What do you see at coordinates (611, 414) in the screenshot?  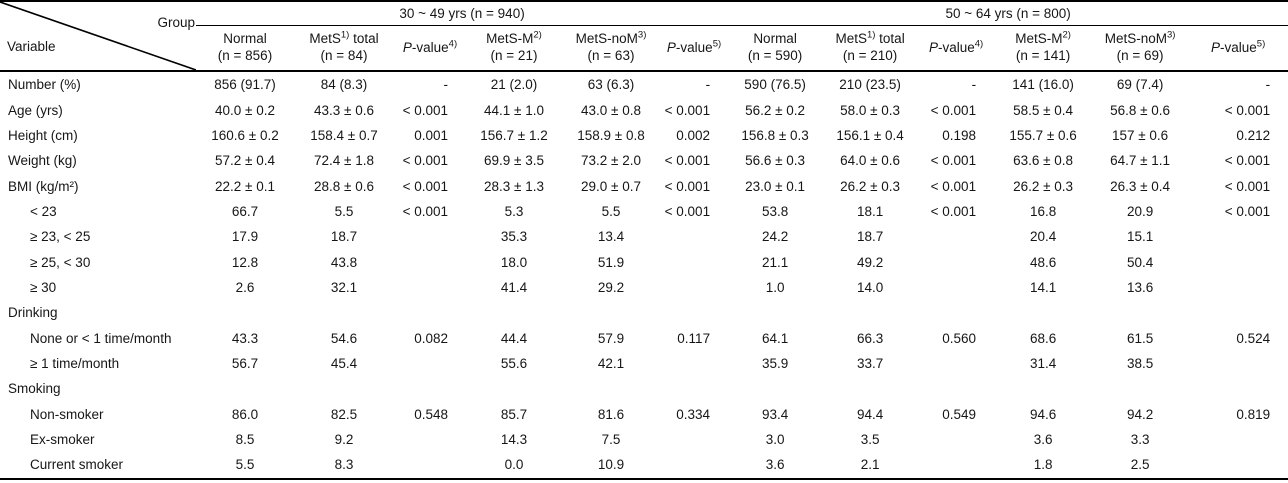 I see `value-cell: 81.6` at bounding box center [611, 414].